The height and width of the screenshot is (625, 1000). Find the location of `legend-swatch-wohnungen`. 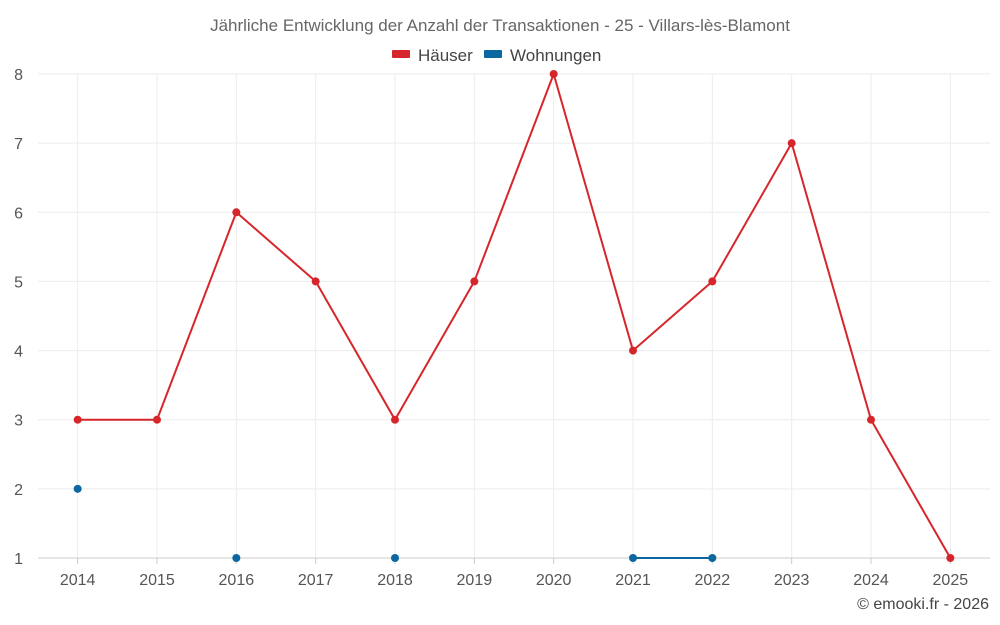

legend-swatch-wohnungen is located at coordinates (493, 54).